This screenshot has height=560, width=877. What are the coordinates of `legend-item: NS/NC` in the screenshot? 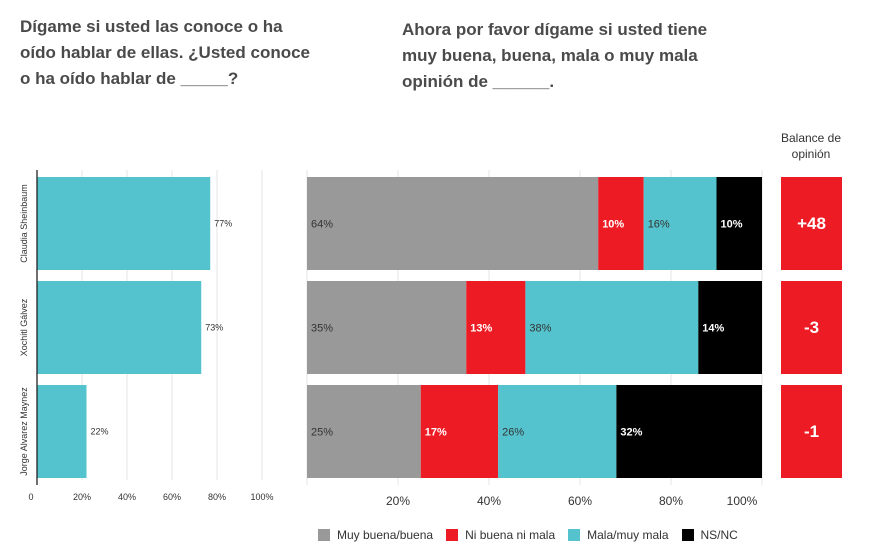 It's located at (709, 535).